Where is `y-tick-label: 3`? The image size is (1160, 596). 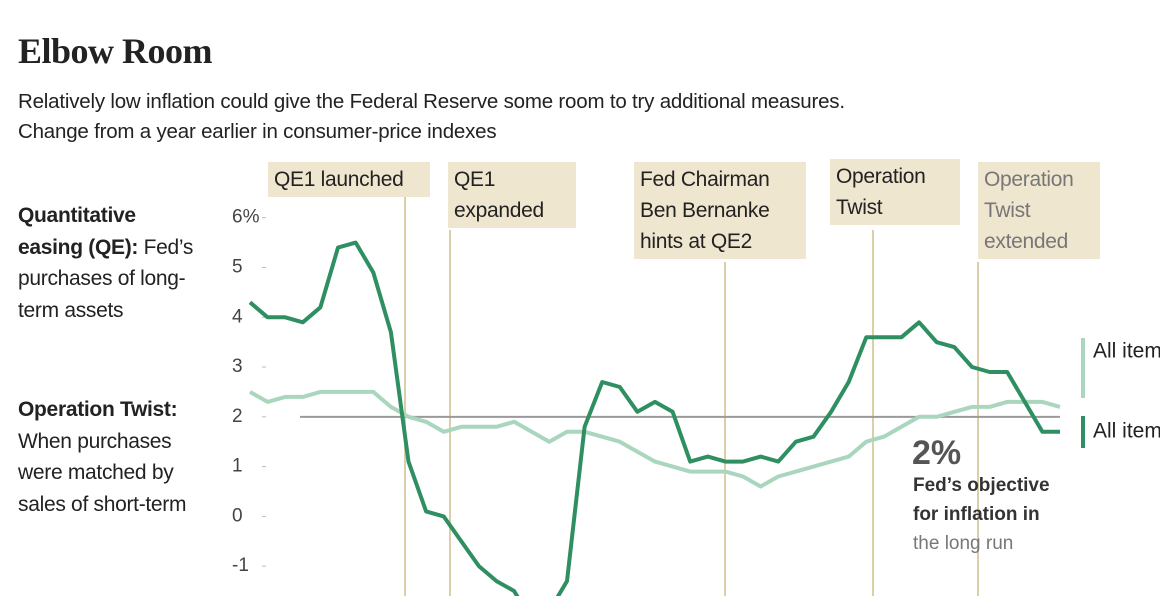
y-tick-label: 3 is located at coordinates (237, 366).